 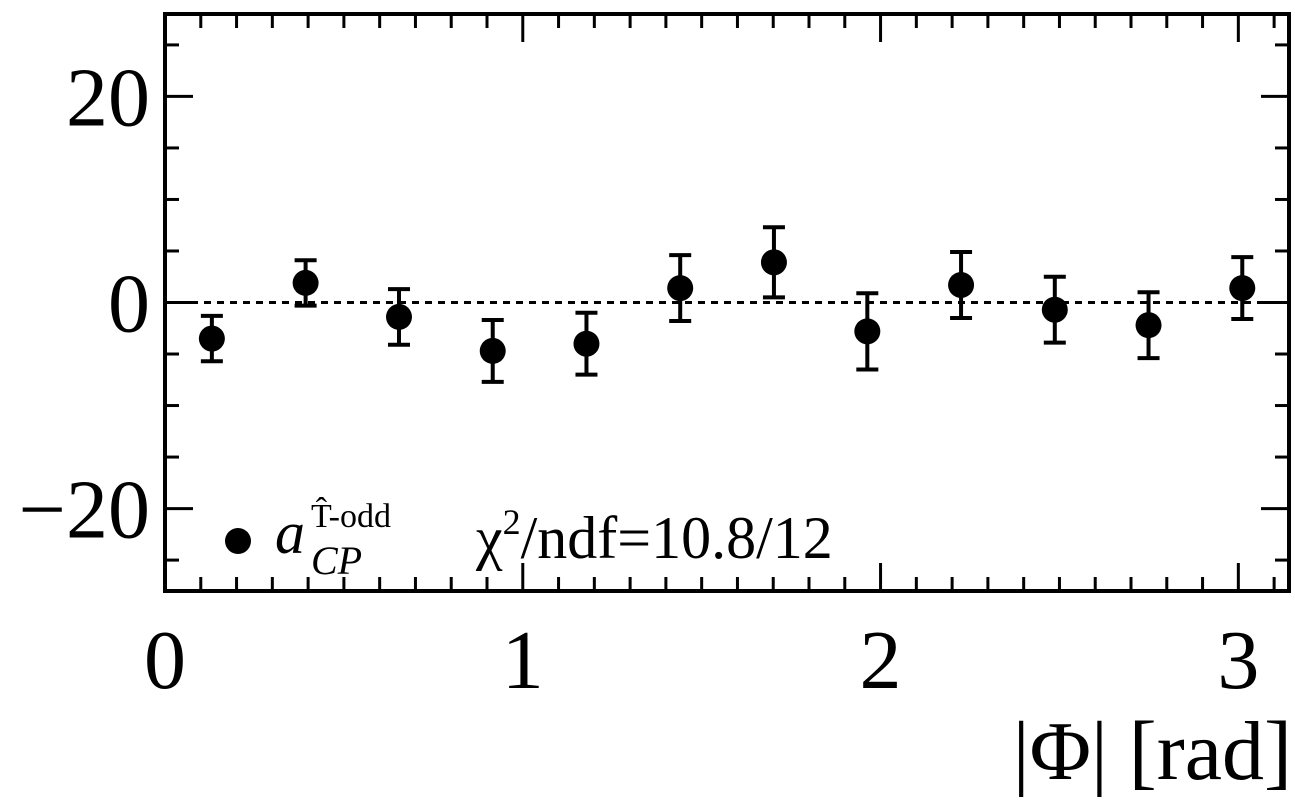 I want to click on x-tick-label: 3, so click(x=1238, y=660).